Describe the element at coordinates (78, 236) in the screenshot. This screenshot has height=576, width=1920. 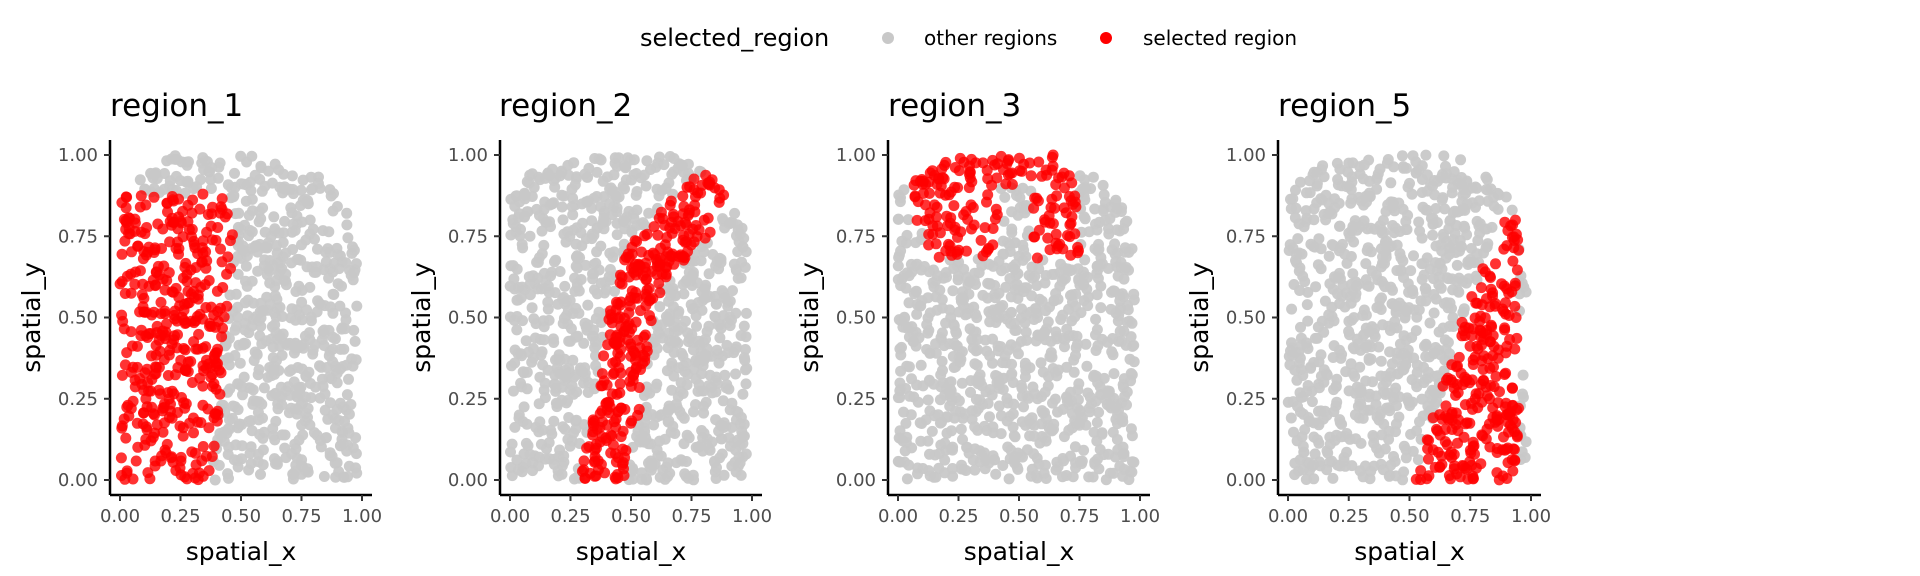
I see `y-tick-label: 0.75` at that location.